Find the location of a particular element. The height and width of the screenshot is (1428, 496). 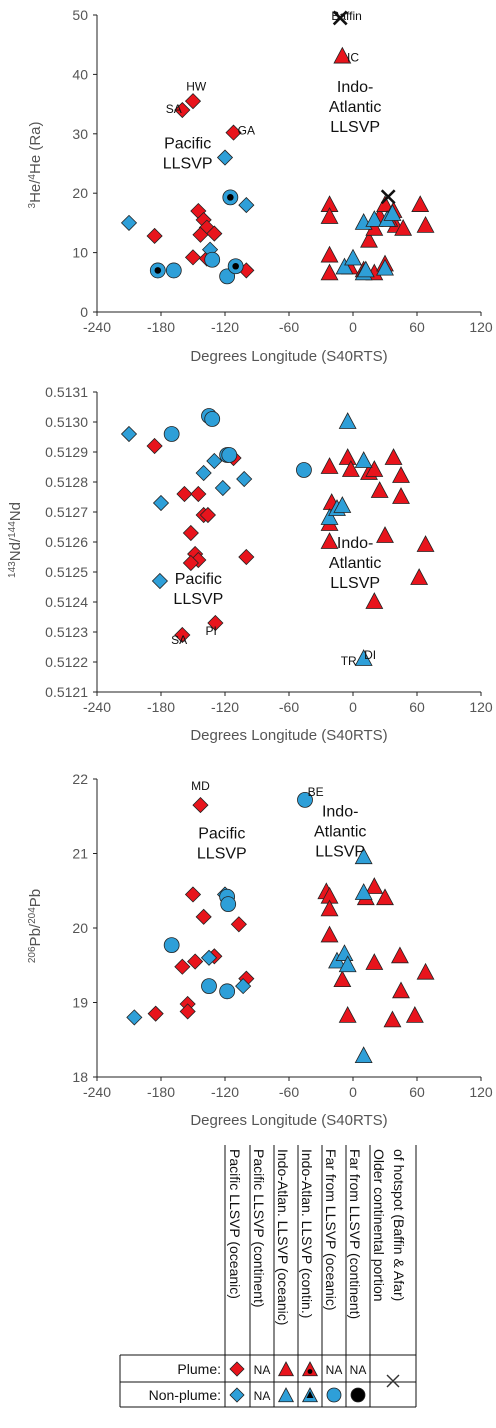

point-label: SA is located at coordinates (179, 640).